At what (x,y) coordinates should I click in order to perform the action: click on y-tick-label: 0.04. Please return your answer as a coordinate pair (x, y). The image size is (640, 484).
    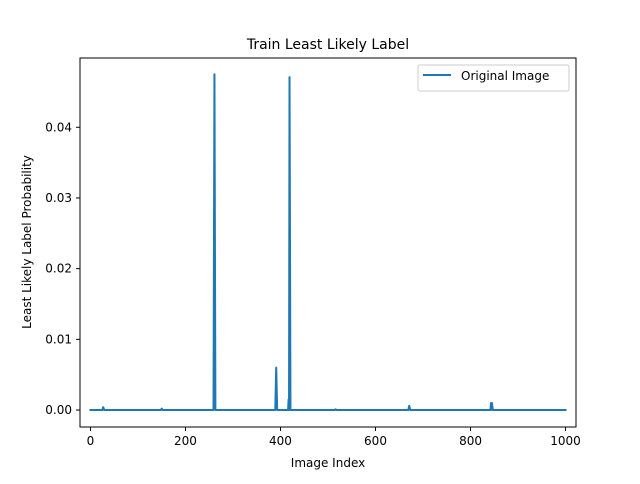
    Looking at the image, I should click on (58, 127).